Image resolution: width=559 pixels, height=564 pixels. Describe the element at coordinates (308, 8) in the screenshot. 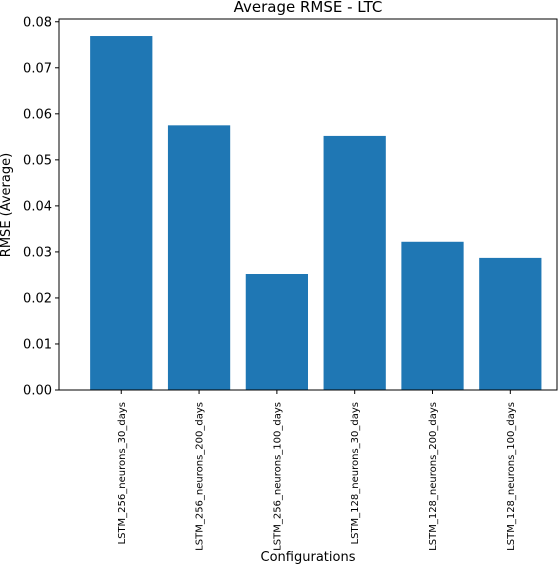

I see `chart-title: Average RMSE - LTC` at that location.